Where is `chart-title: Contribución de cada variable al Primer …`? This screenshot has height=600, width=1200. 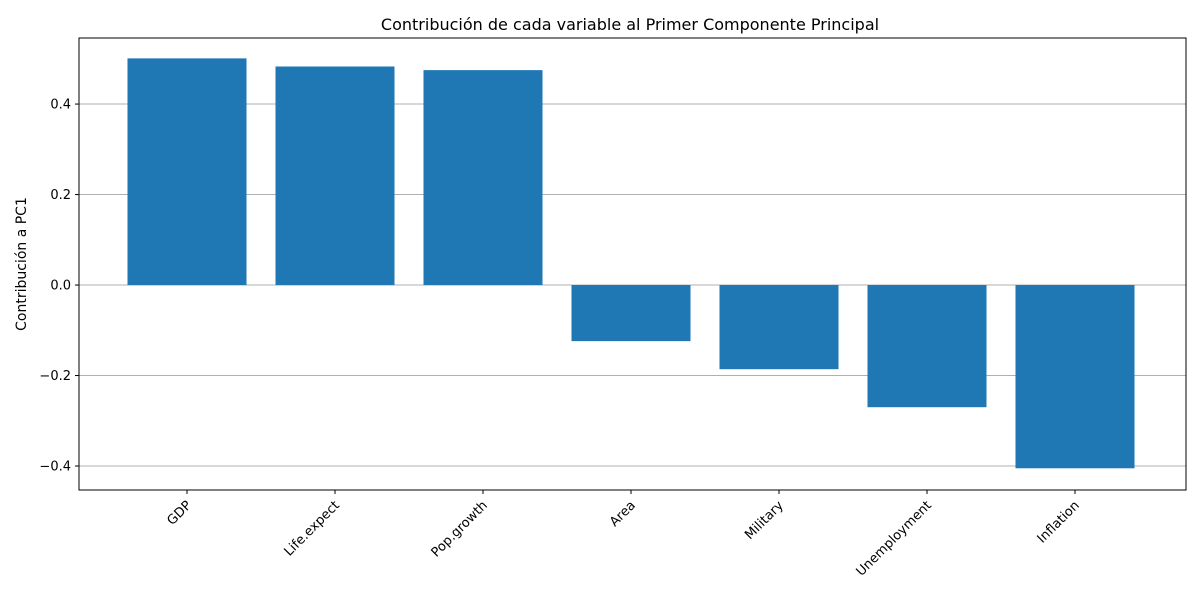
chart-title: Contribución de cada variable al Primer … is located at coordinates (630, 24).